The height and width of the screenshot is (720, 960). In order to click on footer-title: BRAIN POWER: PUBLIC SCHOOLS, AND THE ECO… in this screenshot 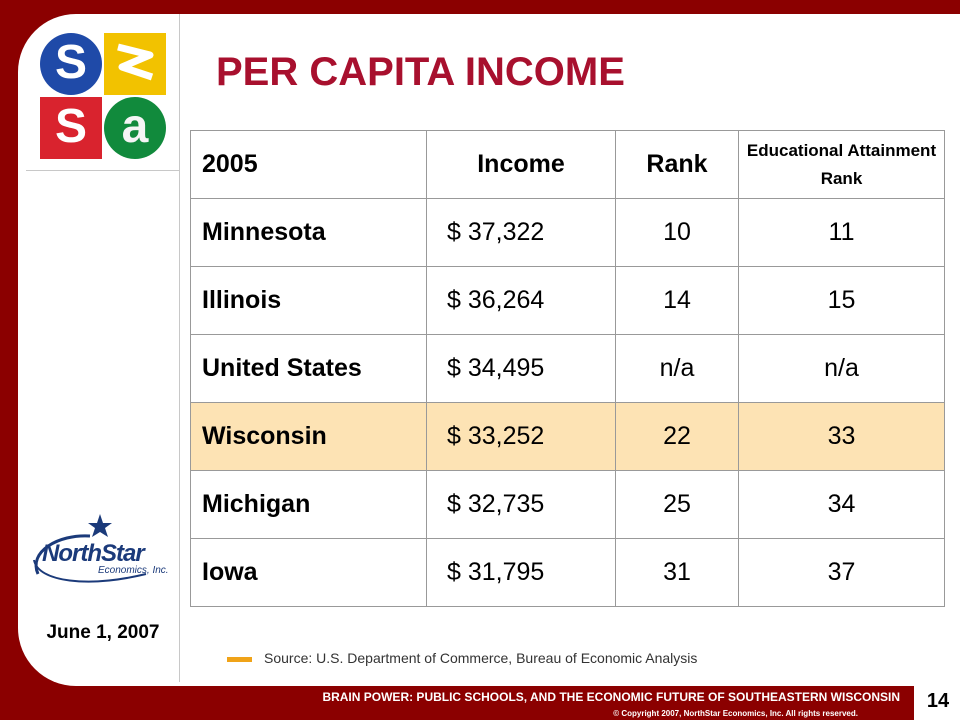, I will do `click(611, 697)`.